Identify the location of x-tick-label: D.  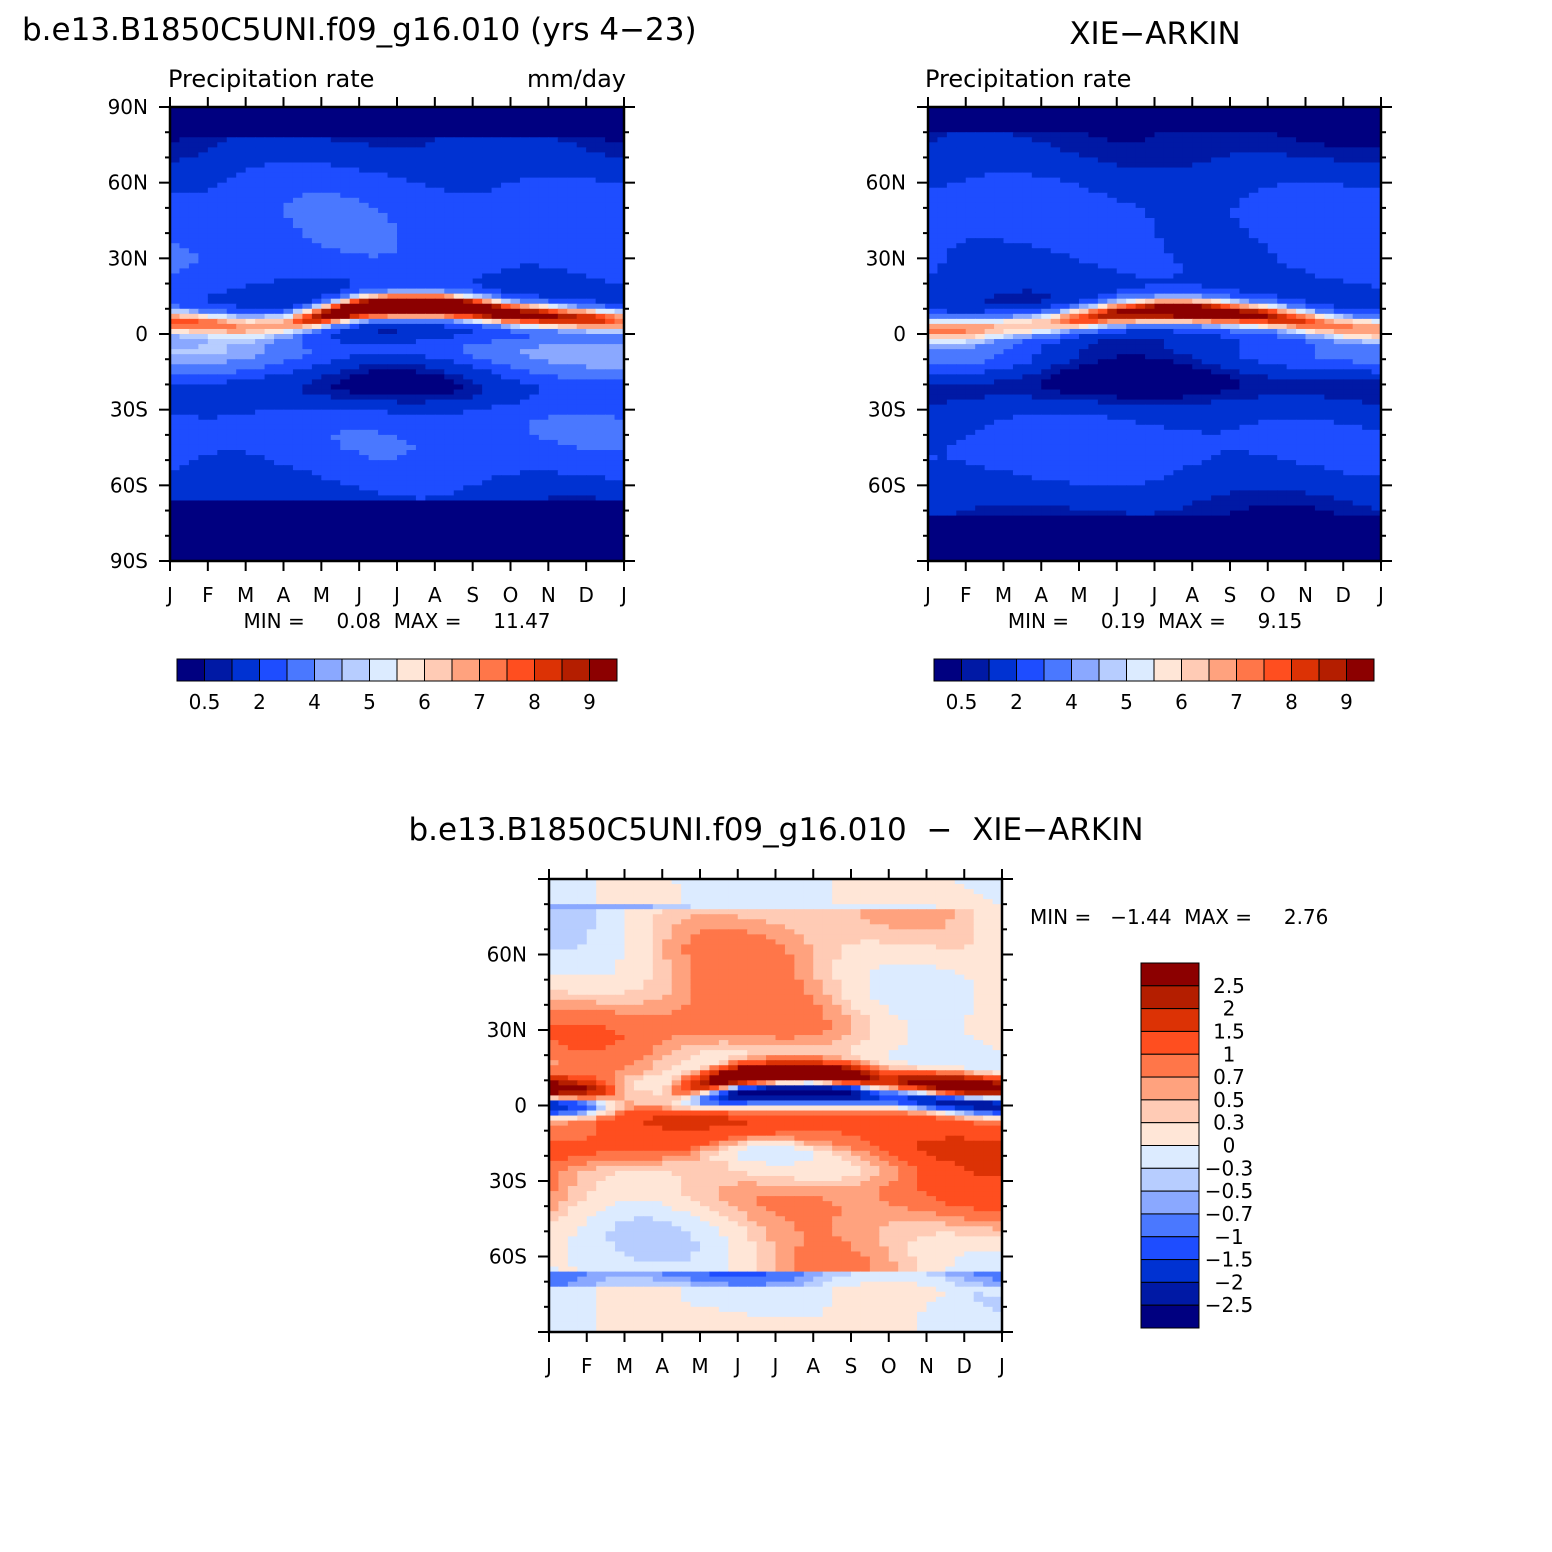
(585, 595).